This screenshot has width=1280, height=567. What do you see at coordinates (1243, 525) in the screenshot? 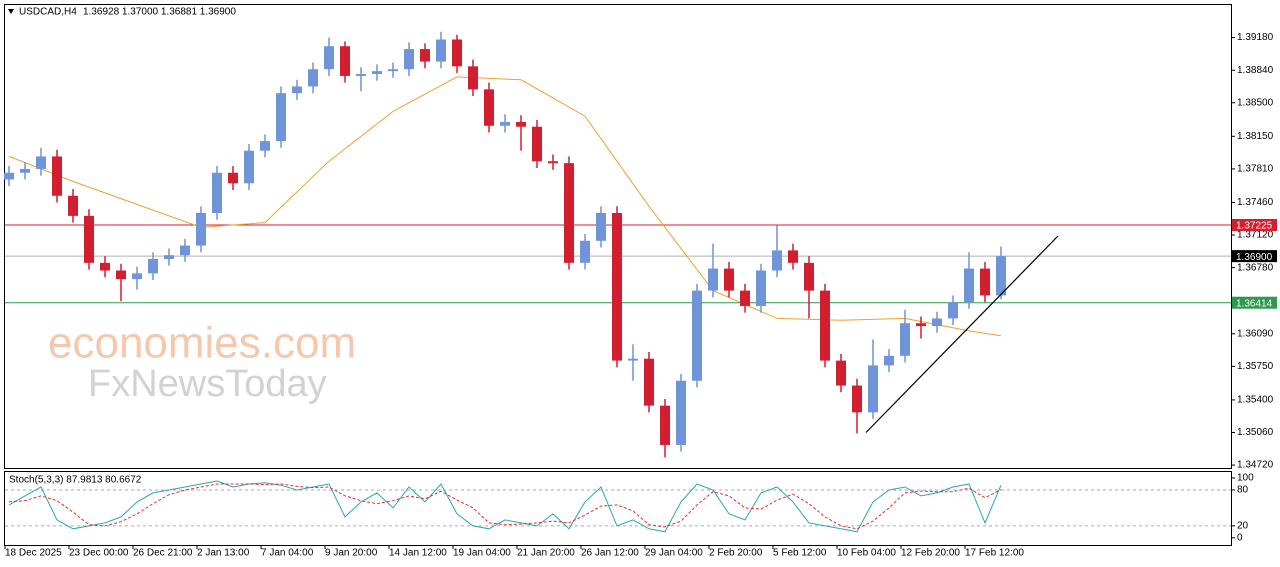
I see `y-tick-label: 20` at bounding box center [1243, 525].